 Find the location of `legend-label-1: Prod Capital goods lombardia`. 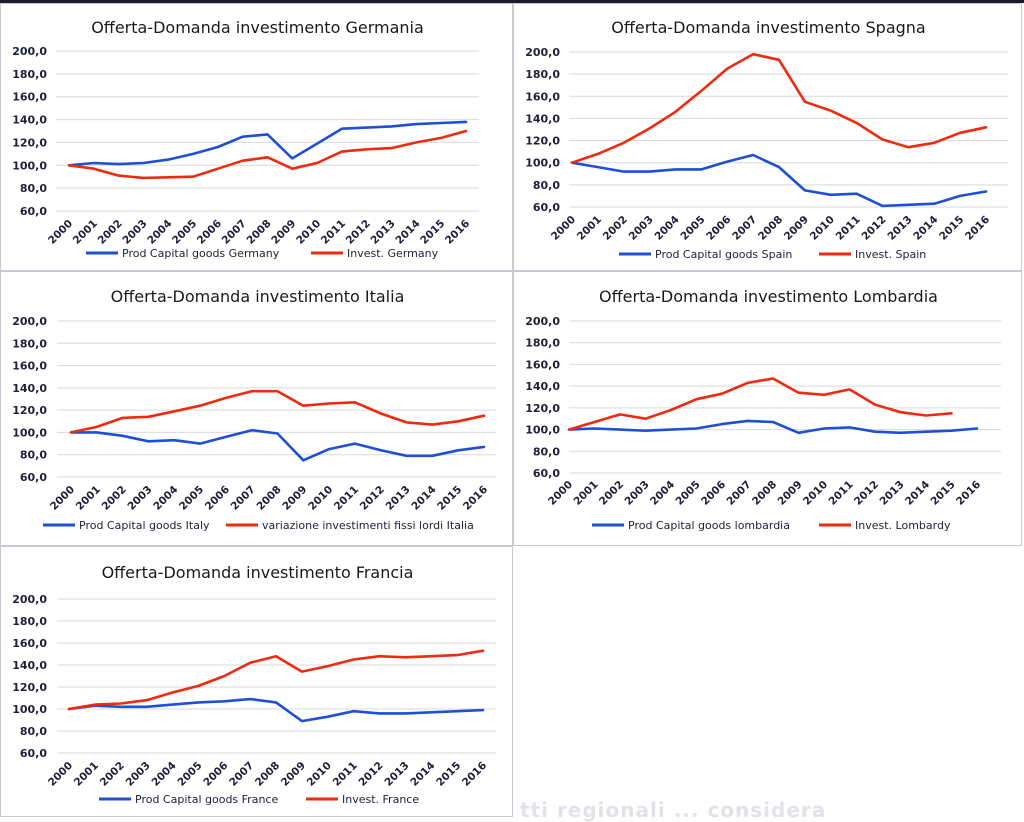

legend-label-1: Prod Capital goods lombardia is located at coordinates (709, 525).